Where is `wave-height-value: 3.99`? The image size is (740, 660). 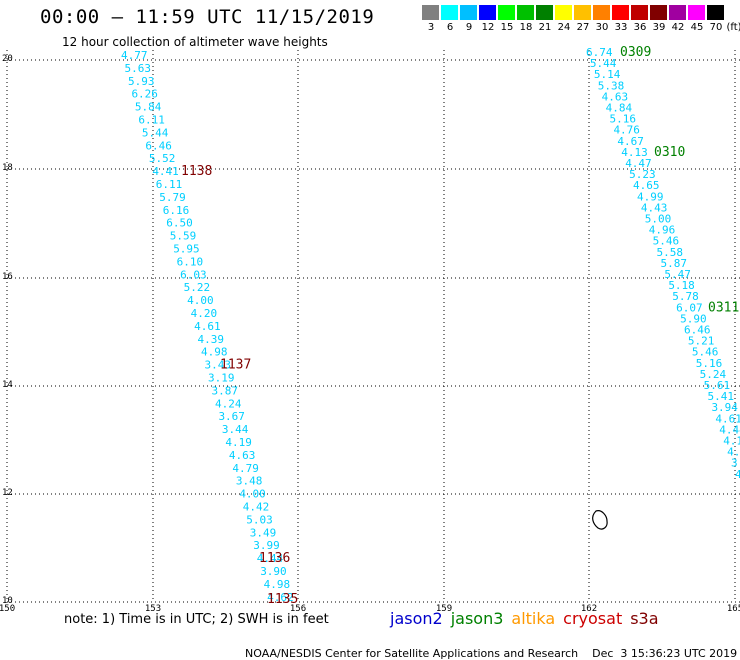 wave-height-value: 3.99 is located at coordinates (266, 545).